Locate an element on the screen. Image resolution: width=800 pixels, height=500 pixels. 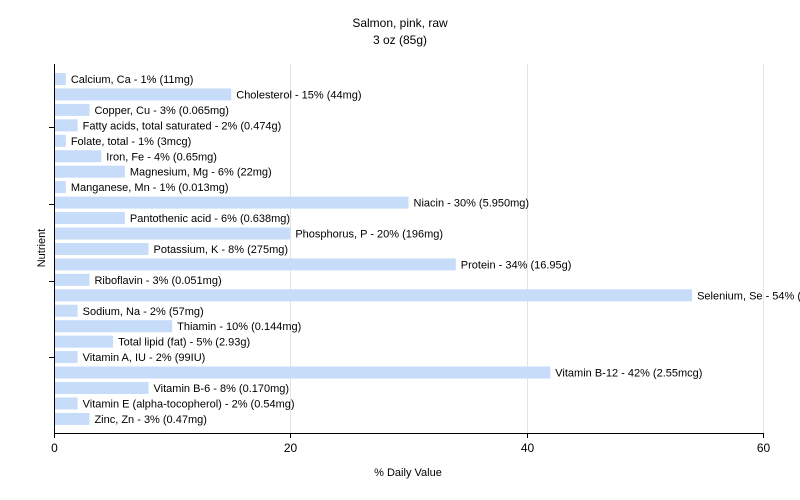
x-tick-label: 20 is located at coordinates (291, 448).